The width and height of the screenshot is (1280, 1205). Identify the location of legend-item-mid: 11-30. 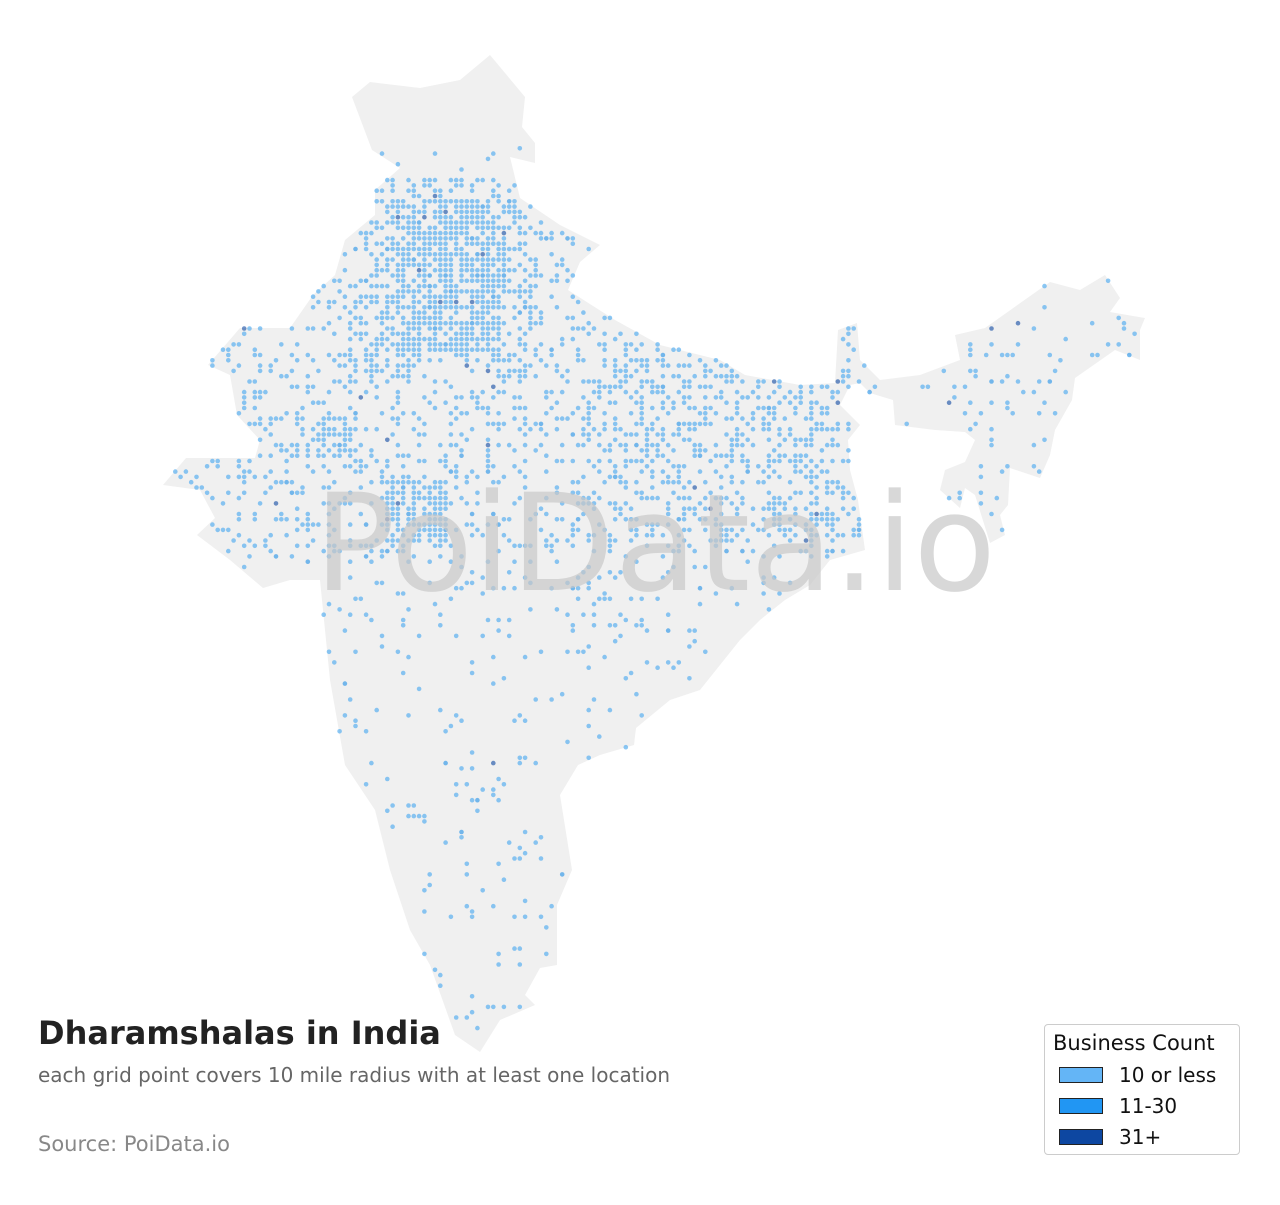
(1118, 1106).